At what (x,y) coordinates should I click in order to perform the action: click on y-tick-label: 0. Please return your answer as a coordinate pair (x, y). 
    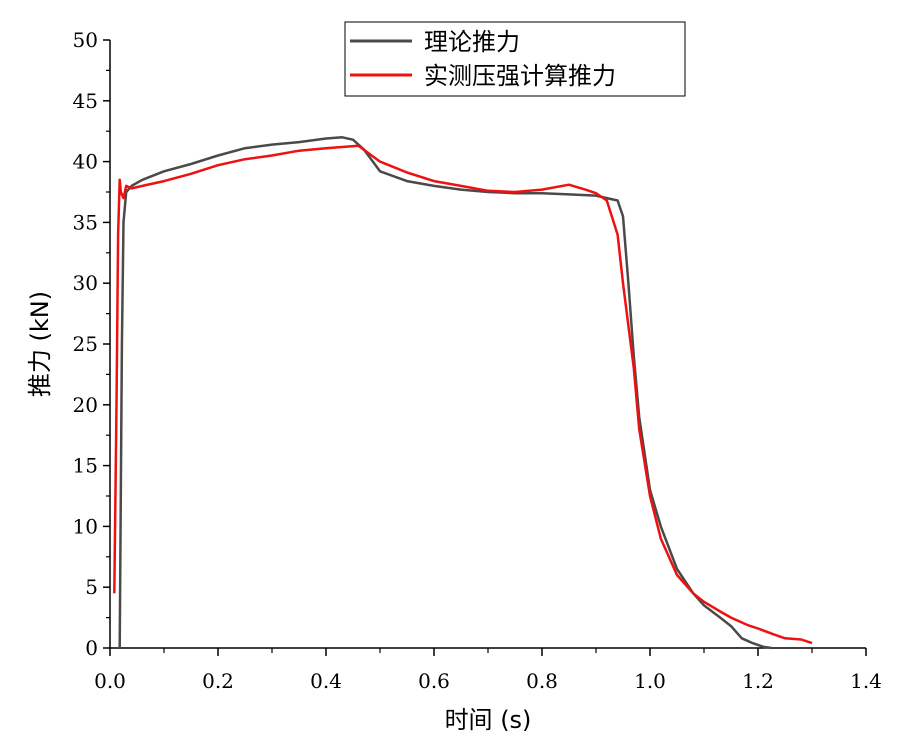
    Looking at the image, I should click on (91, 648).